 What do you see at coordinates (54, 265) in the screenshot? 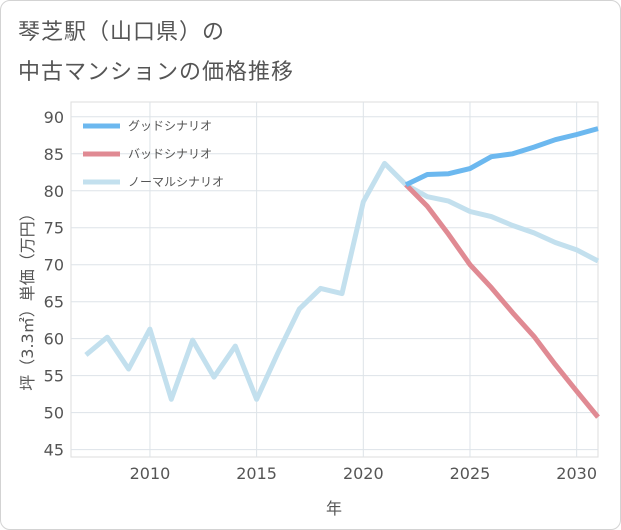
I see `y-tick-label: 70` at bounding box center [54, 265].